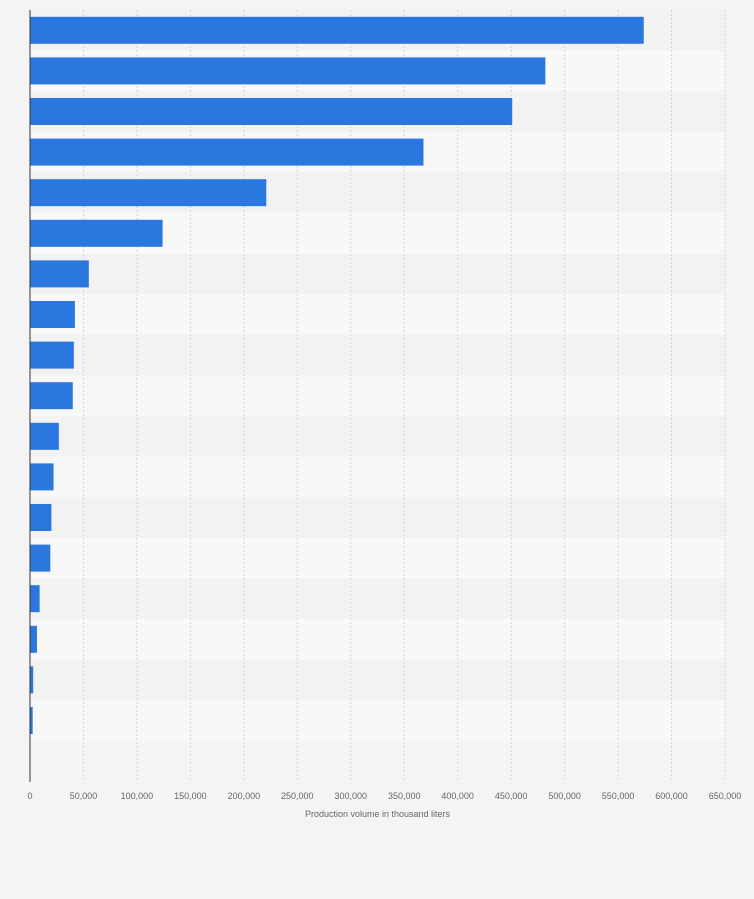 Image resolution: width=754 pixels, height=899 pixels. Describe the element at coordinates (511, 796) in the screenshot. I see `x-tick-label: 450,000` at that location.